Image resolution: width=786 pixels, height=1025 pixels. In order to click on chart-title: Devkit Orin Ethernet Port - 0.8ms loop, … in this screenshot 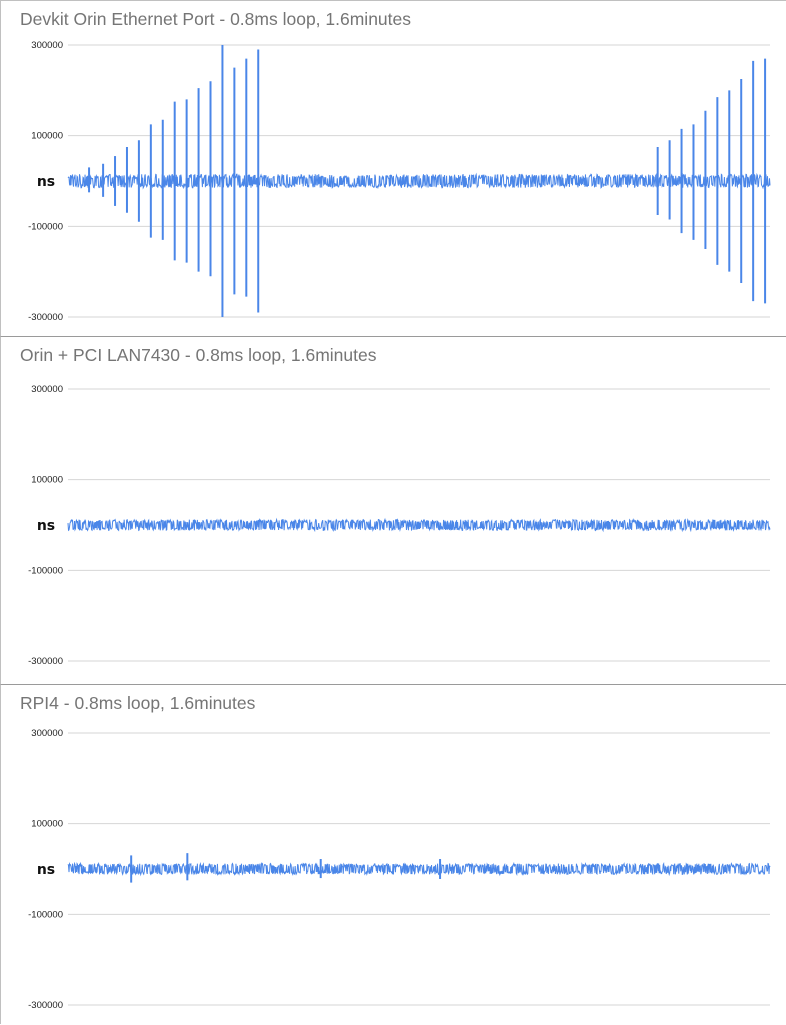, I will do `click(215, 19)`.